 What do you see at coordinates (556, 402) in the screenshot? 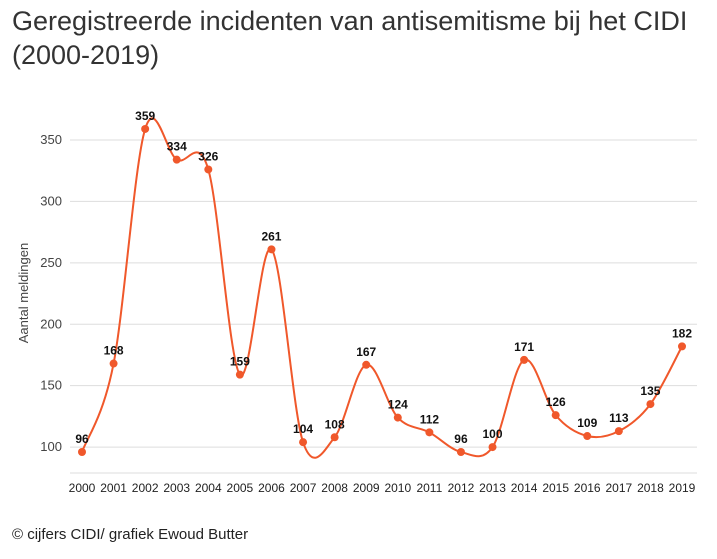
I see `data-label-2015: 126` at bounding box center [556, 402].